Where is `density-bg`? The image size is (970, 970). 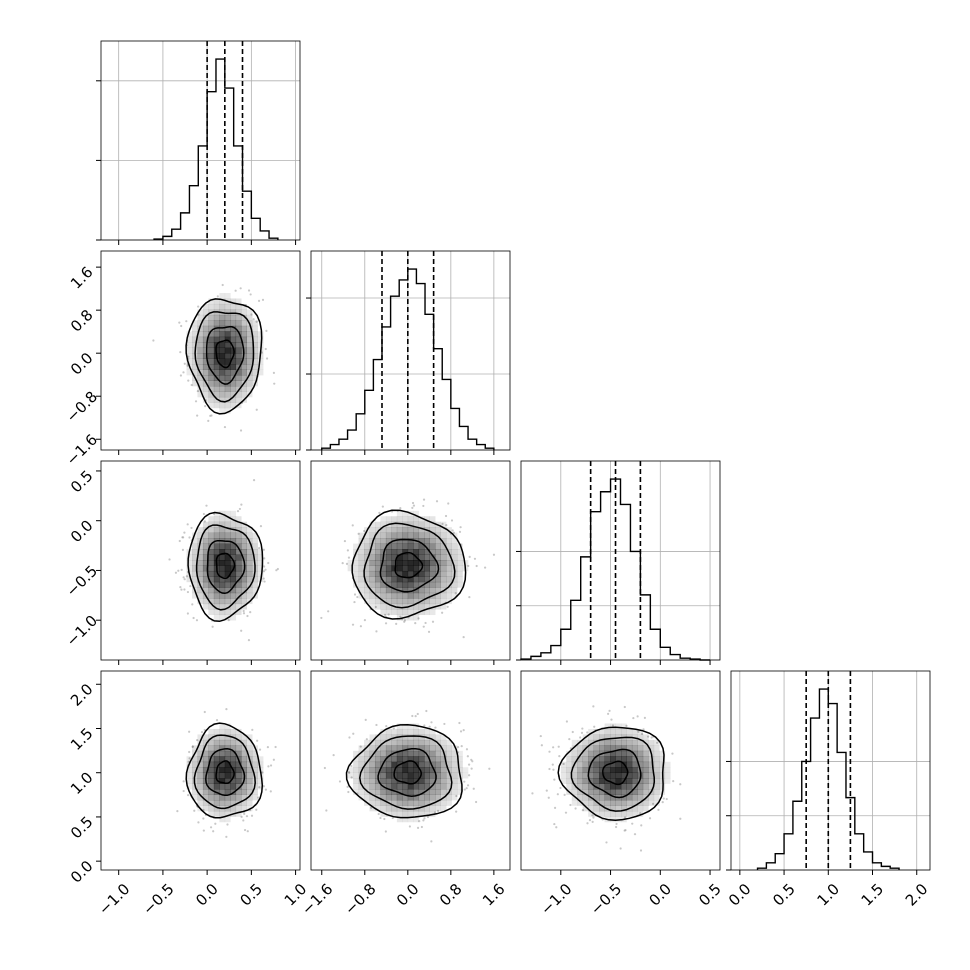
density-bg is located at coordinates (200, 350).